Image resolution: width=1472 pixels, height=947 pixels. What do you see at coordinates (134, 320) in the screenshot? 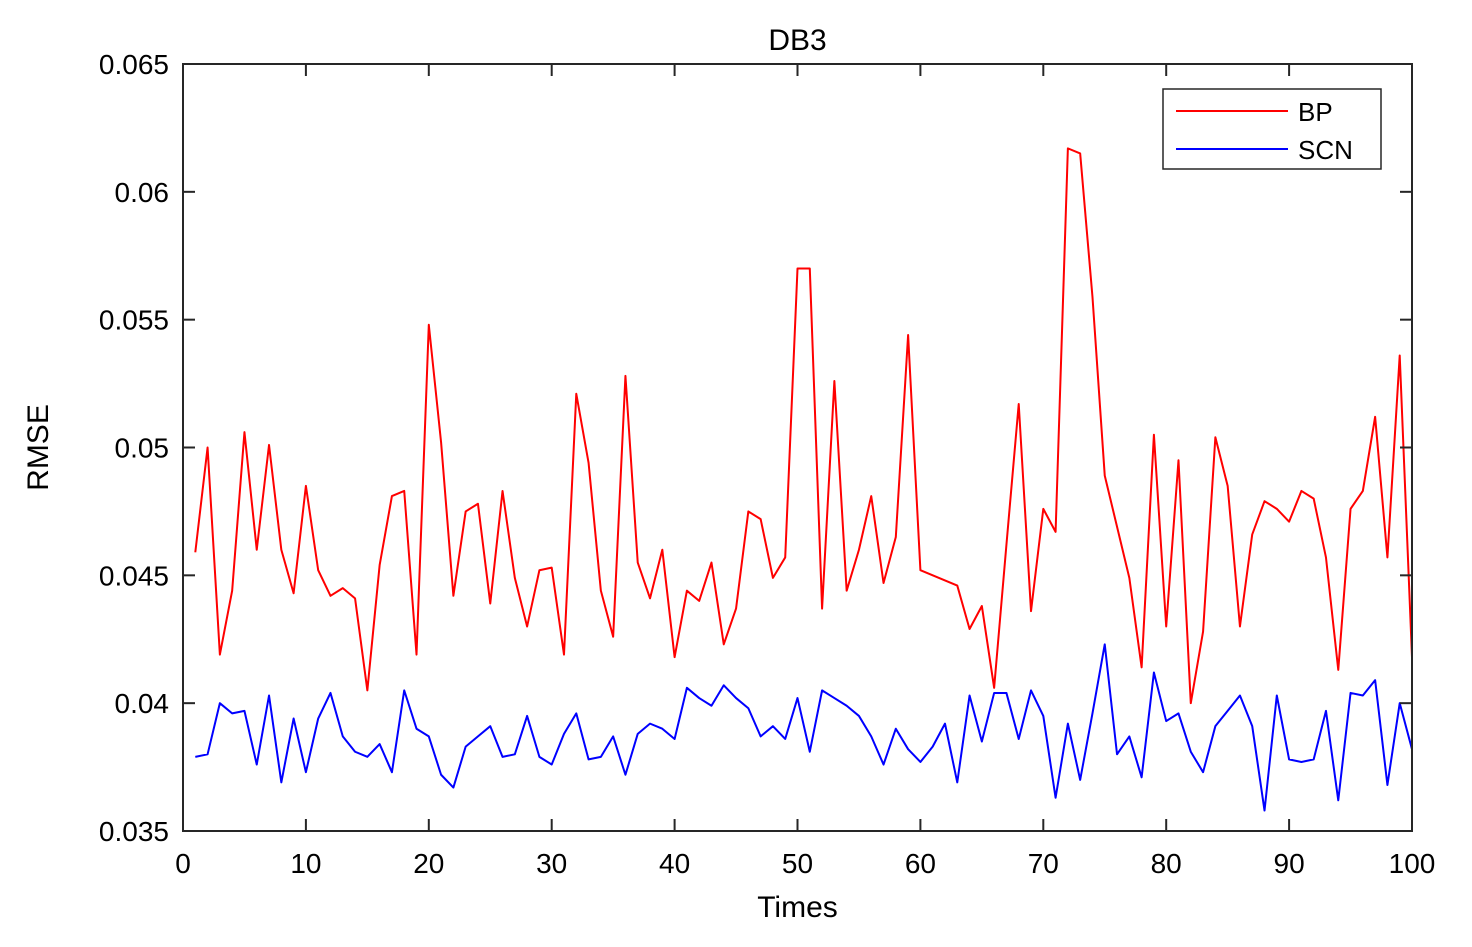
I see `y-tick-label: 0.055` at bounding box center [134, 320].